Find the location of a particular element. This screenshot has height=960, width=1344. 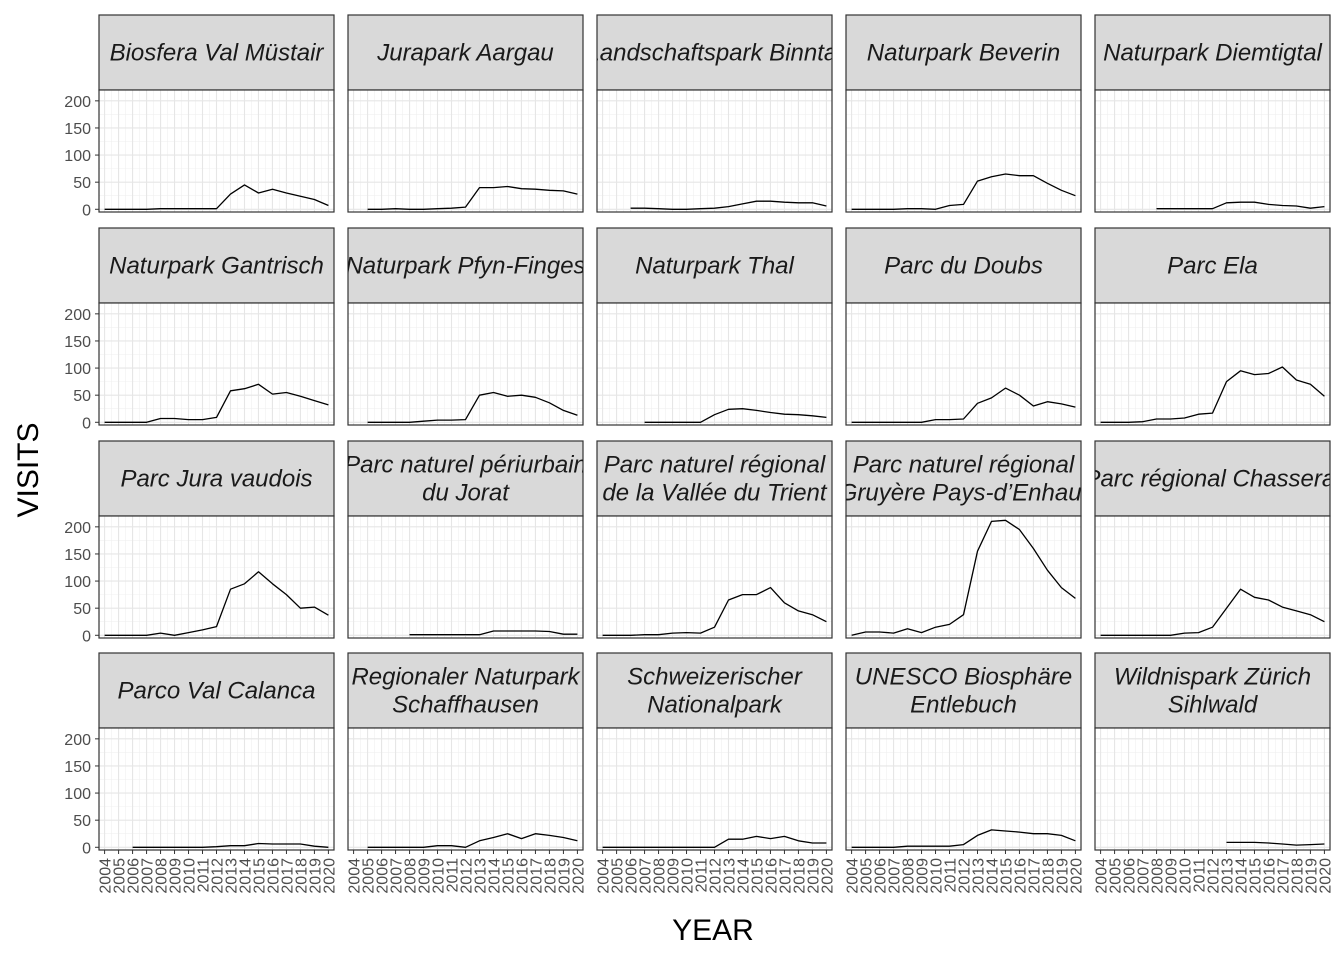

facet-panel: Parc Jura vaudois 0 50 100 150 200 is located at coordinates (199, 542).